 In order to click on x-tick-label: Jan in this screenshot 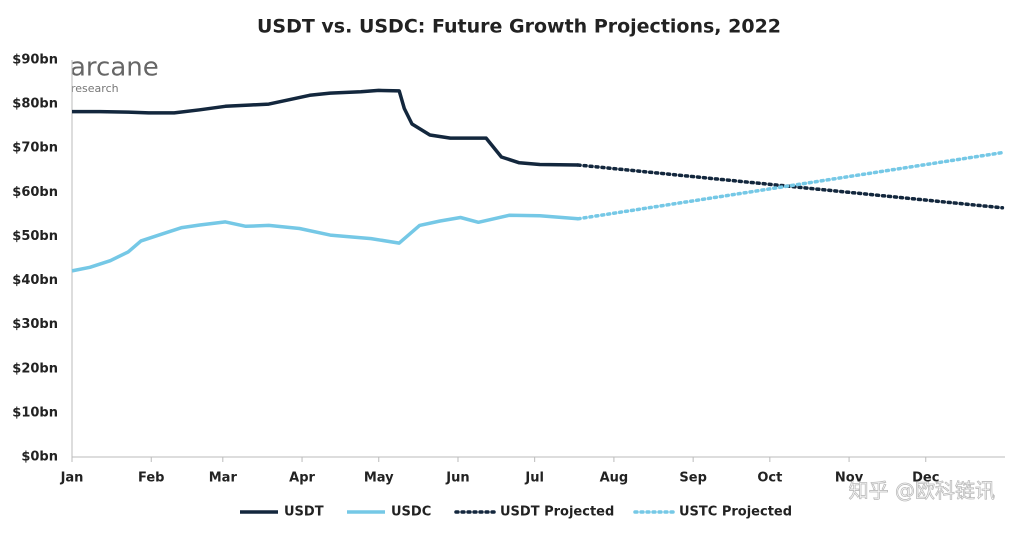, I will do `click(72, 478)`.